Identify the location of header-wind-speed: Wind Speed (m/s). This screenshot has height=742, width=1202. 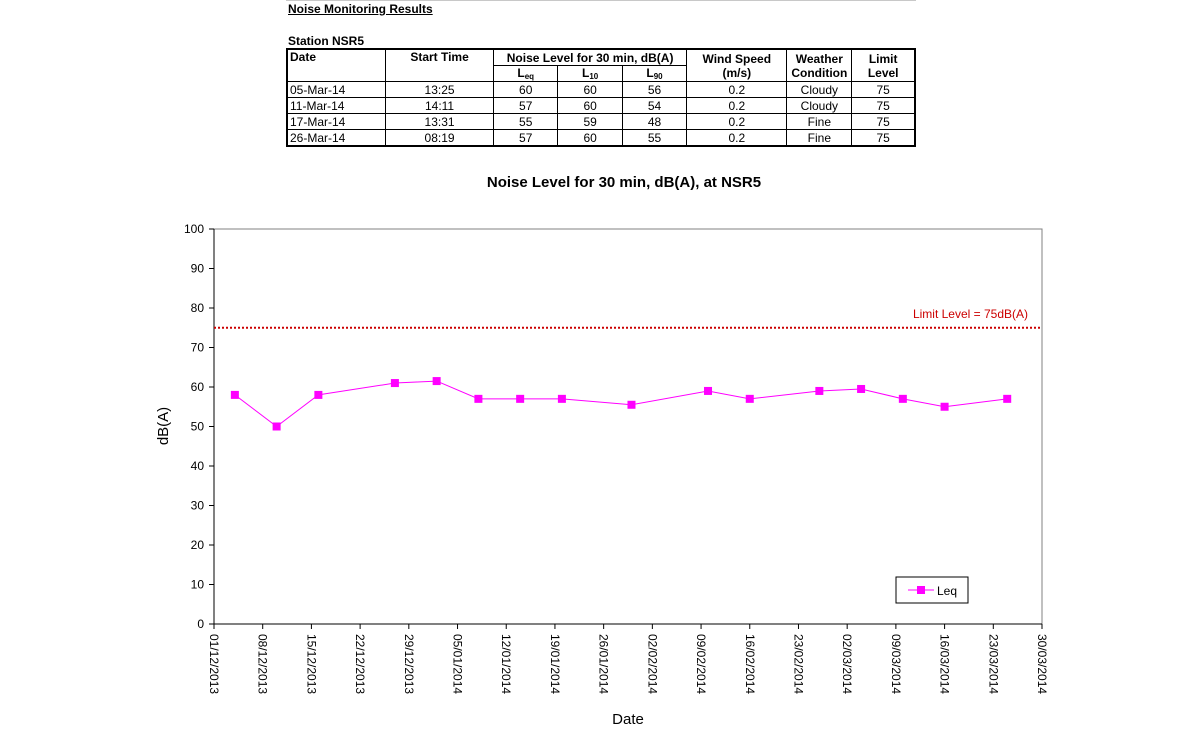
(737, 65).